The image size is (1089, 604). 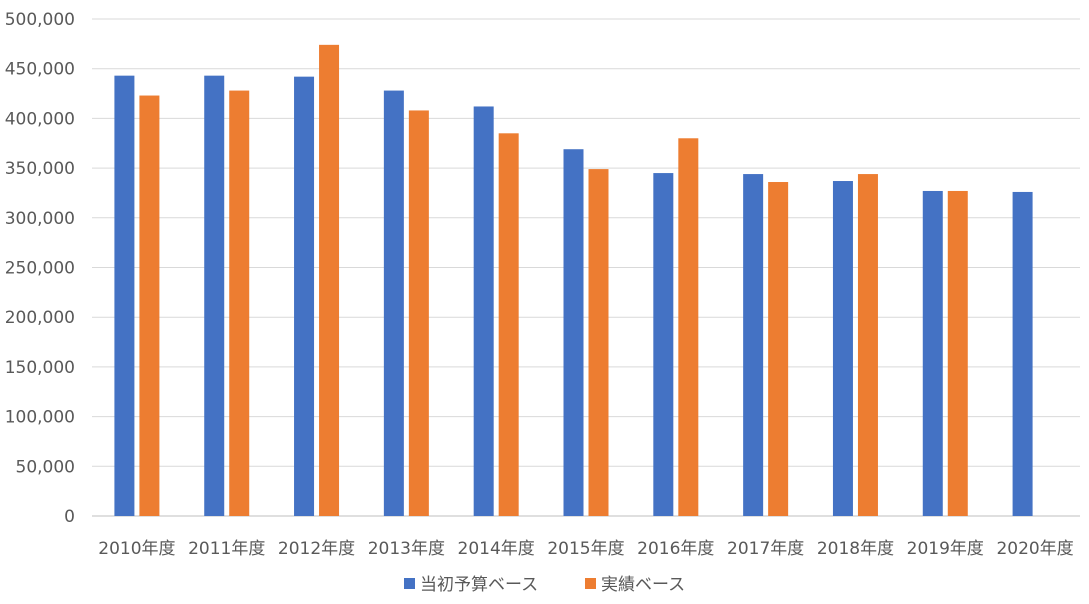 What do you see at coordinates (643, 585) in the screenshot?
I see `legend-label: 実績ベース` at bounding box center [643, 585].